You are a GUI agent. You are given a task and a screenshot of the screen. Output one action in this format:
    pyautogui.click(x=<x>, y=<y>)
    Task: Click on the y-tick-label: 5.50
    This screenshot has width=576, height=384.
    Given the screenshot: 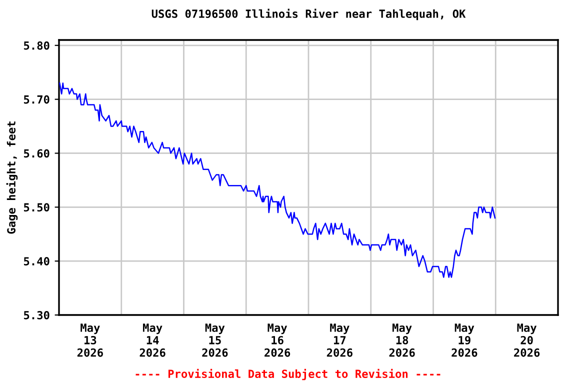 What is the action you would take?
    pyautogui.click(x=37, y=207)
    